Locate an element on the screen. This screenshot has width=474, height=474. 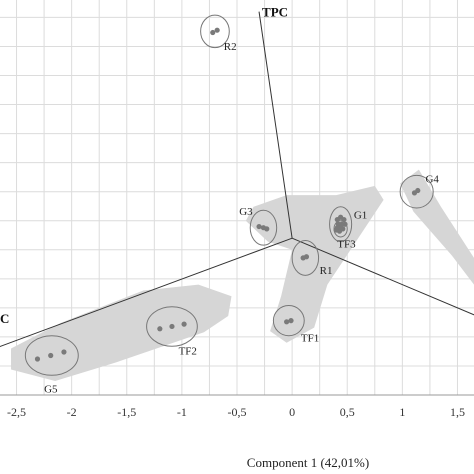
x-tick-label: -1 is located at coordinates (182, 412).